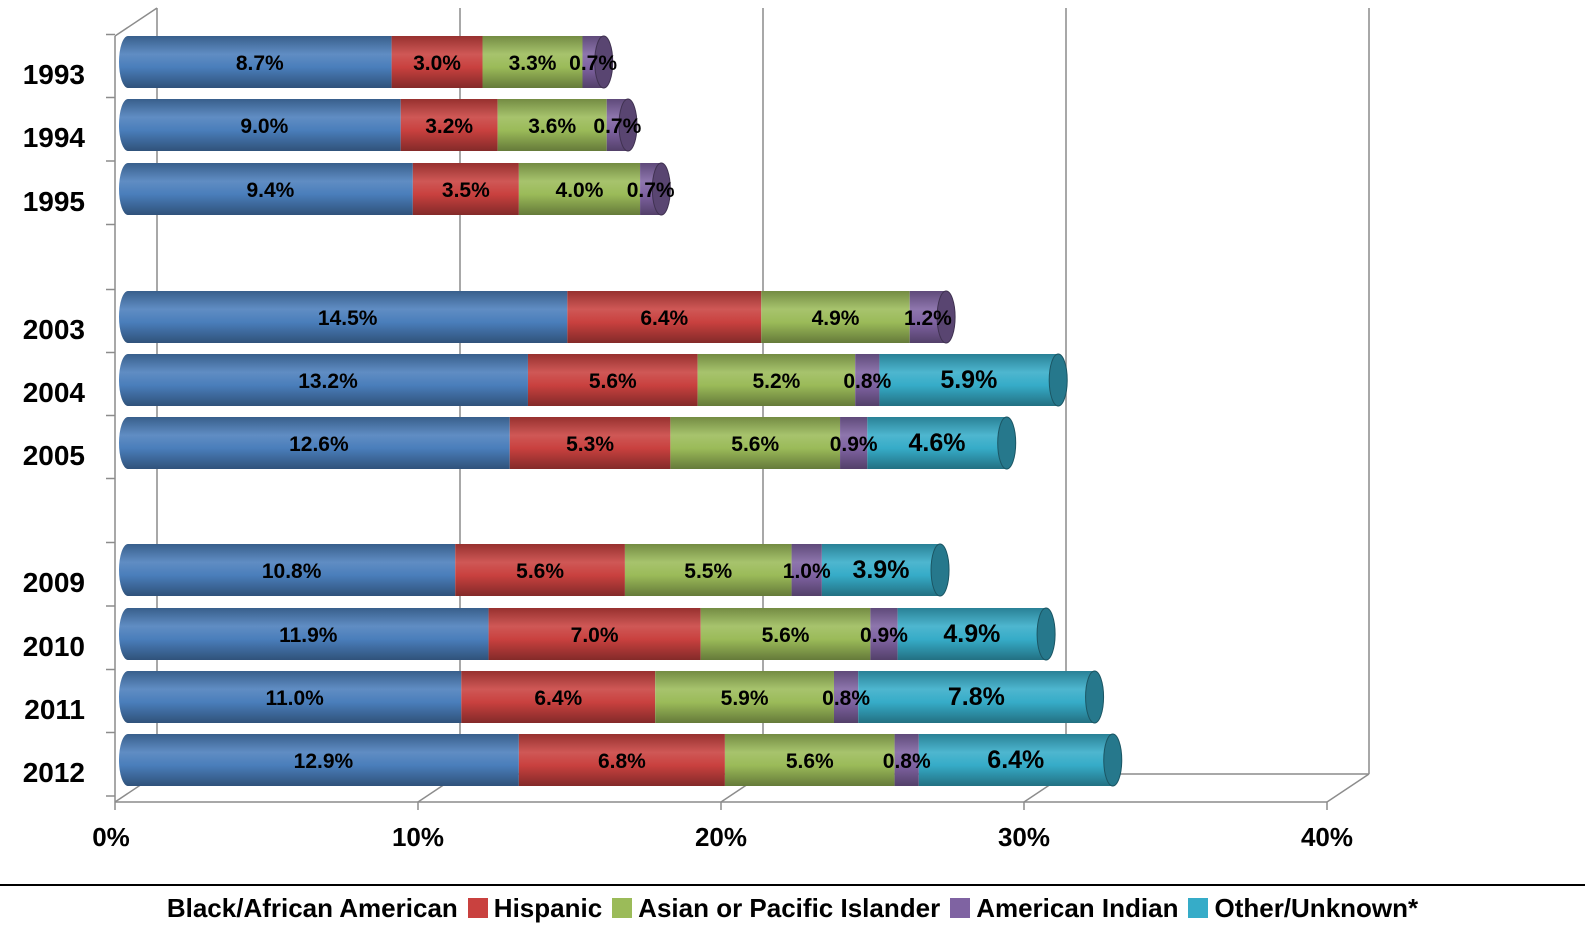 The height and width of the screenshot is (943, 1585). I want to click on data-label: 8.7%, so click(260, 63).